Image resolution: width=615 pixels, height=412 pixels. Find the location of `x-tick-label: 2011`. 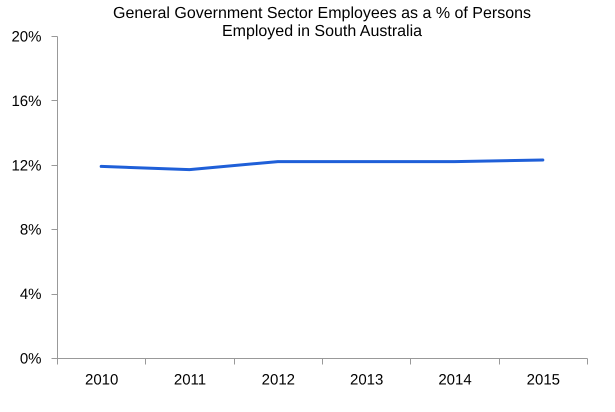

x-tick-label: 2011 is located at coordinates (190, 380).